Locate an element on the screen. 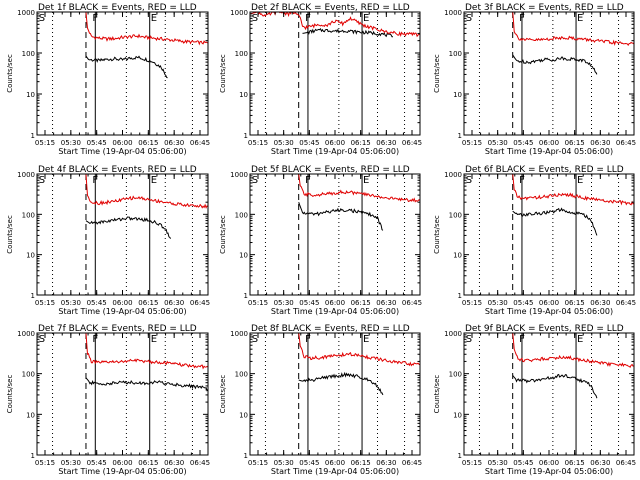  panel-title: Det 8f BLACK = Events, RED = LLD is located at coordinates (330, 329).